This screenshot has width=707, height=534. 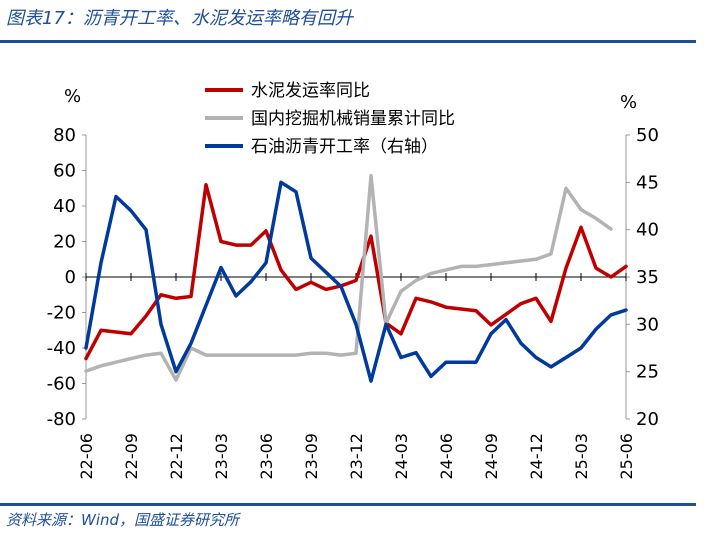 What do you see at coordinates (64, 171) in the screenshot?
I see `left-tick-label: 60` at bounding box center [64, 171].